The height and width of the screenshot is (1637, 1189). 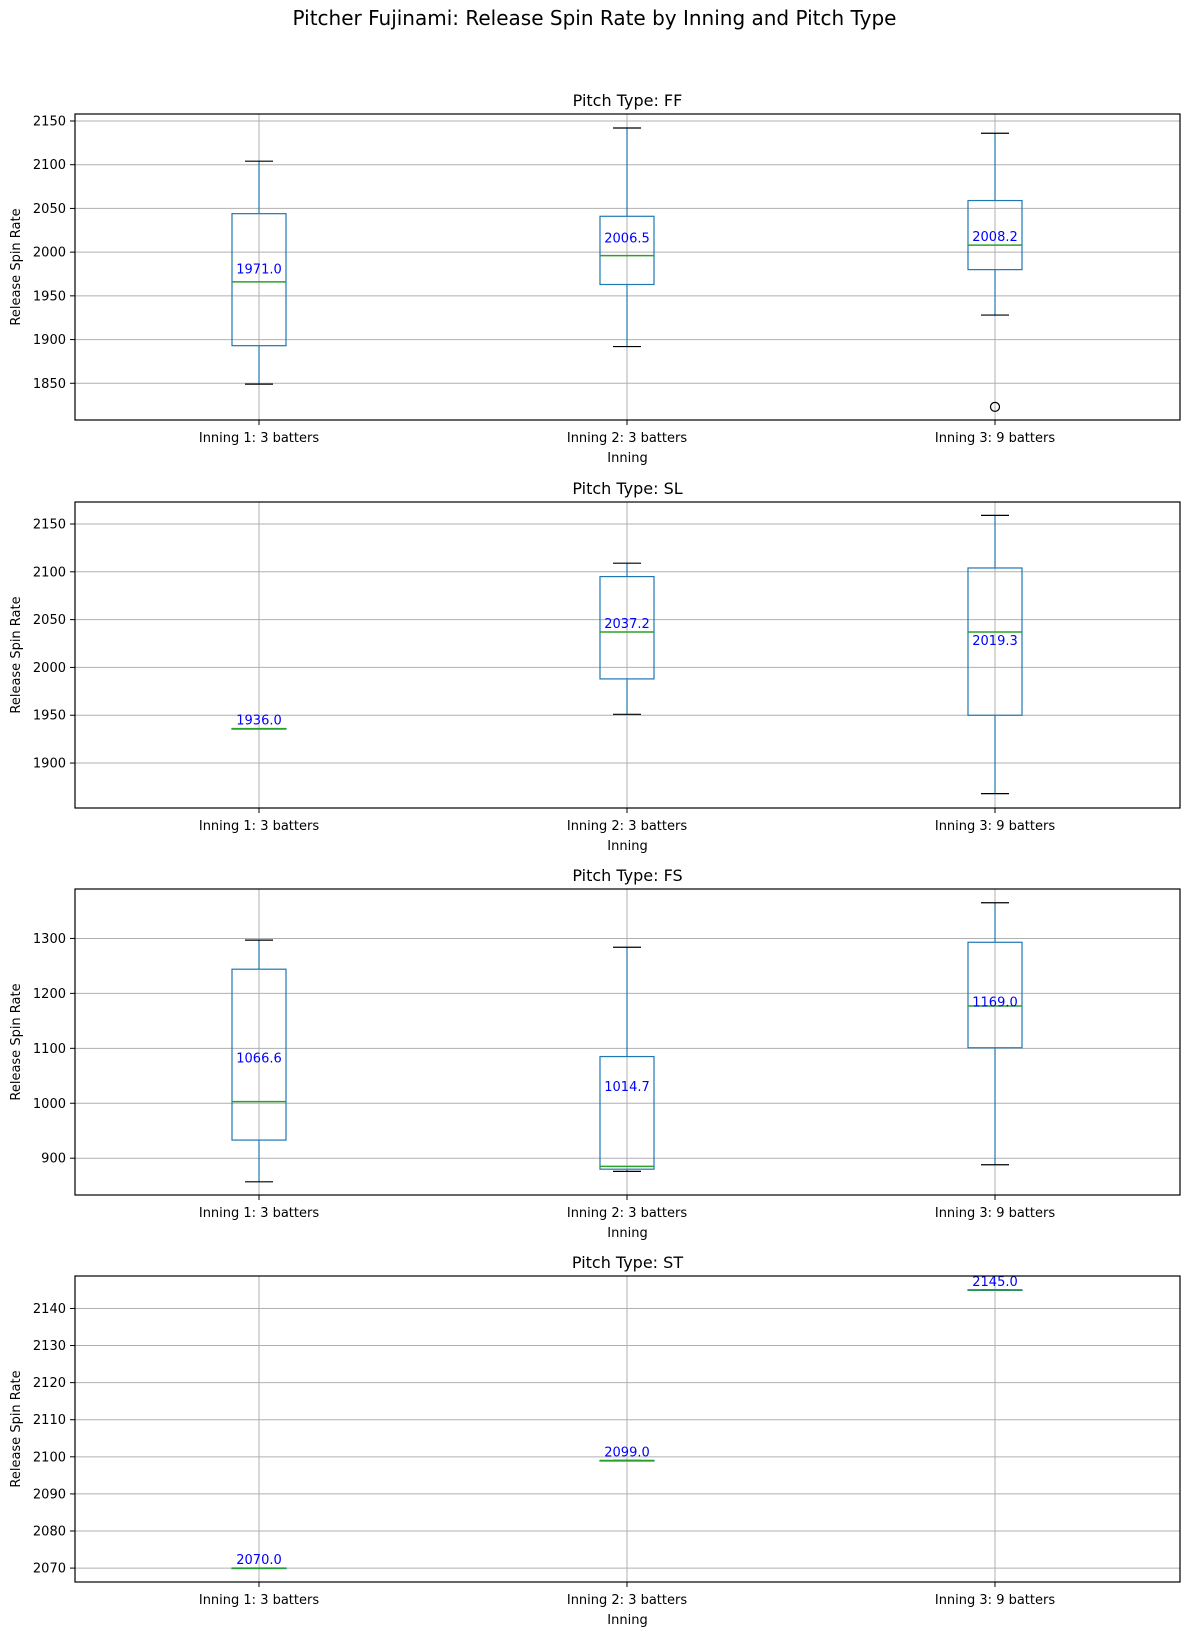 What do you see at coordinates (627, 1453) in the screenshot?
I see `mean-label: 2099.0` at bounding box center [627, 1453].